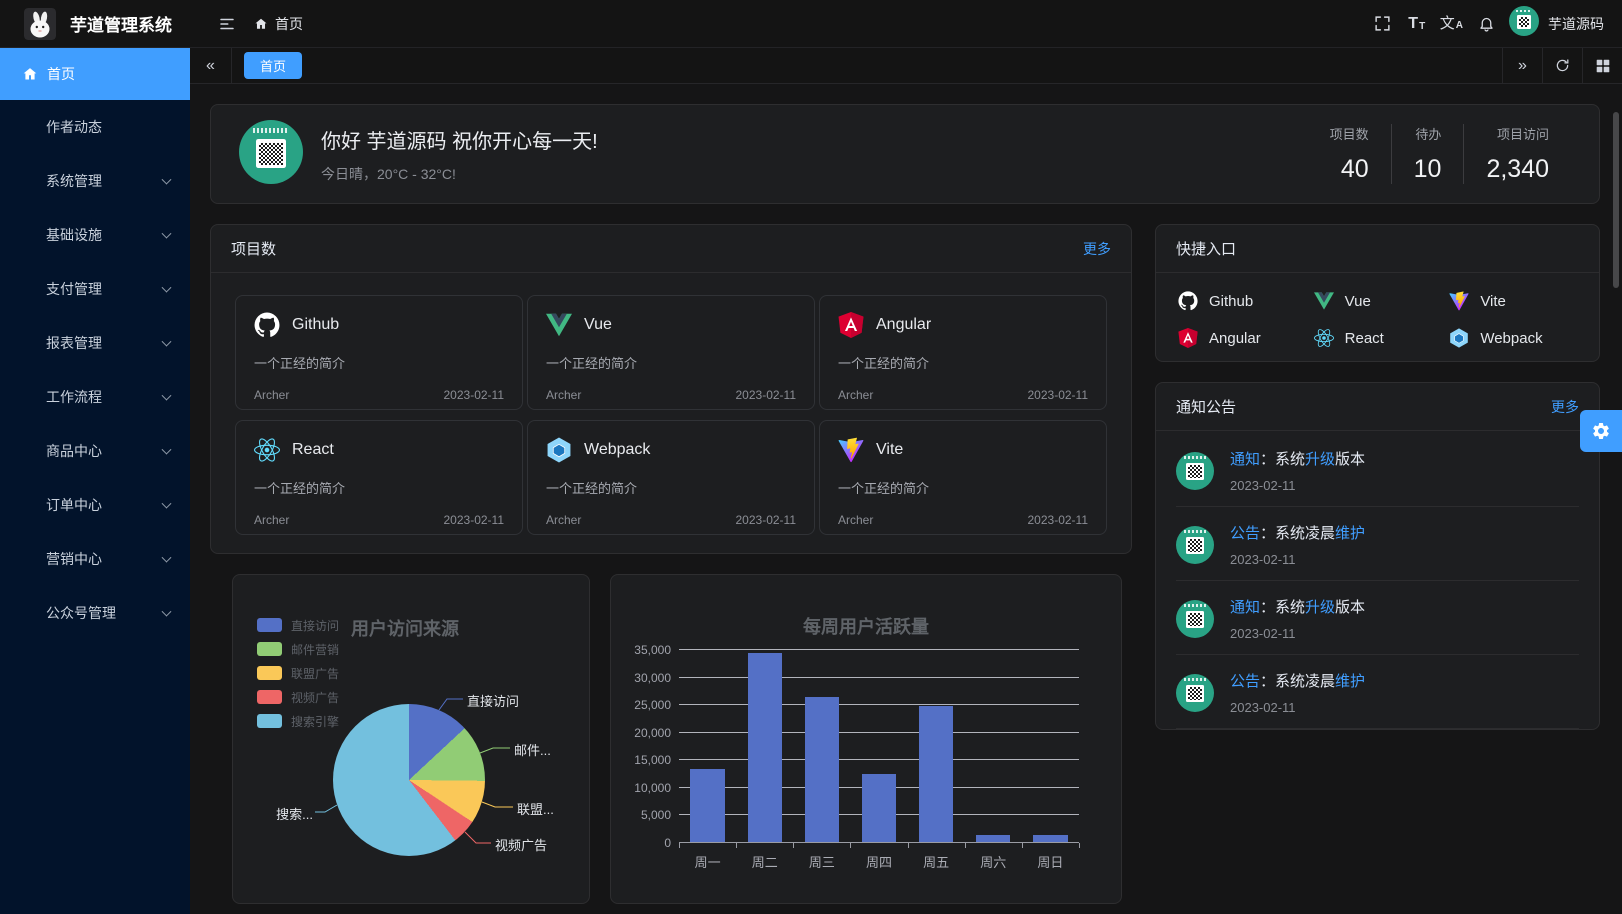 The height and width of the screenshot is (914, 1622). I want to click on notice-item-2: 通知：系统升级版本 2023-02-11, so click(1377, 618).